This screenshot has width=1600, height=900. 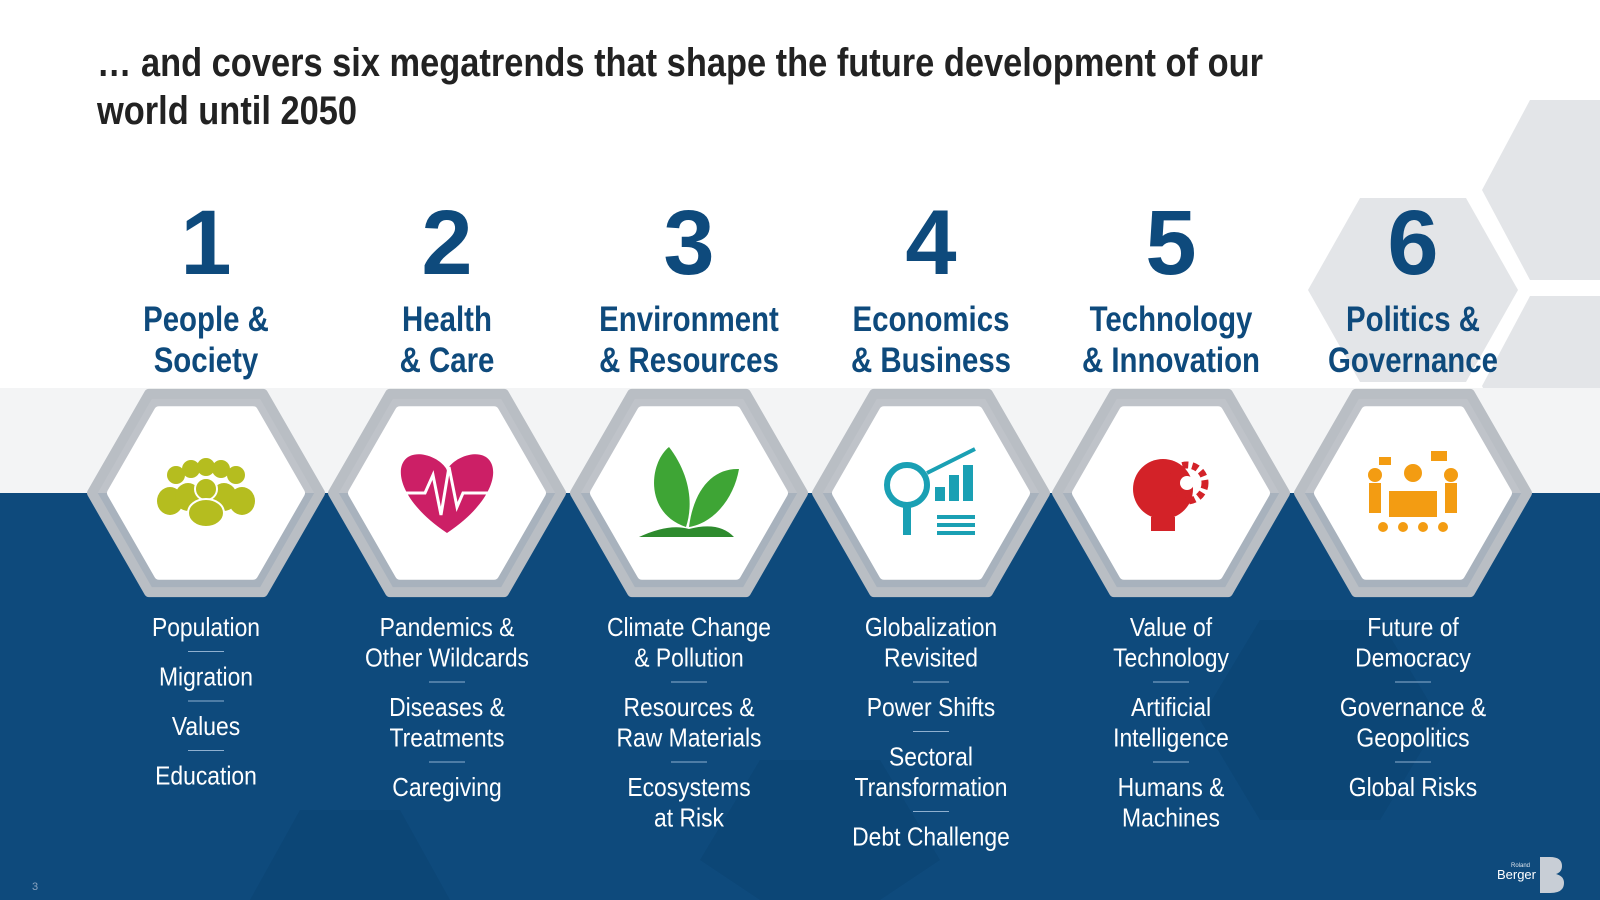 I want to click on topic: at Risk, so click(x=689, y=818).